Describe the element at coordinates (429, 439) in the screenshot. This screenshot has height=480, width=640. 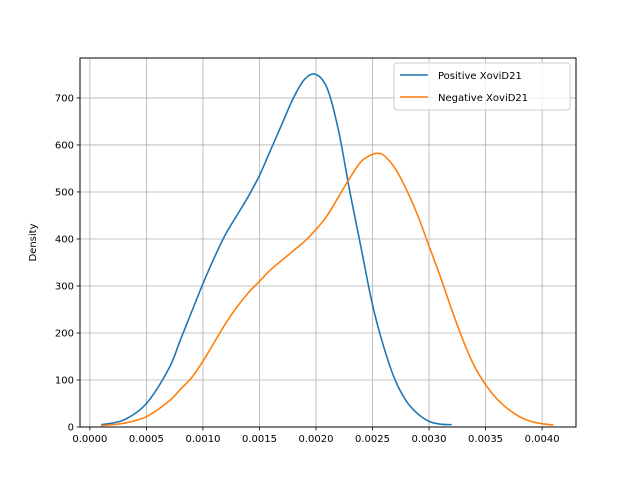
I see `x-tick-label: 0.0030` at that location.